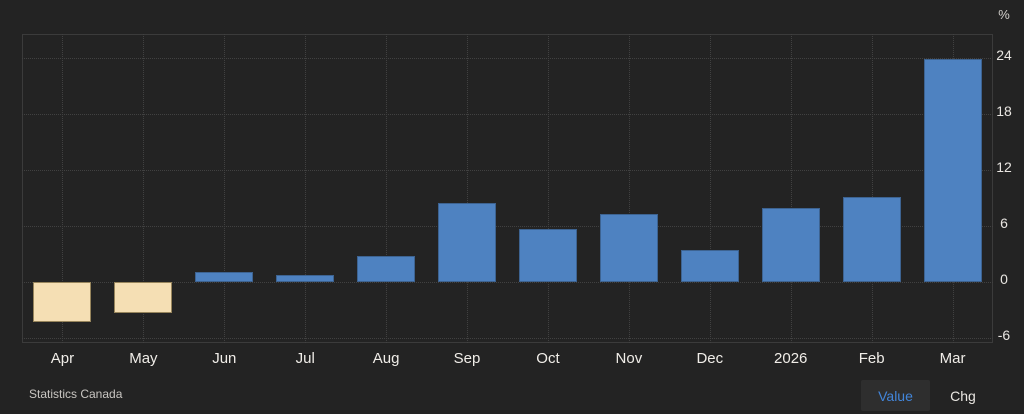  Describe the element at coordinates (952, 358) in the screenshot. I see `x-axis-label-mar: Mar` at that location.